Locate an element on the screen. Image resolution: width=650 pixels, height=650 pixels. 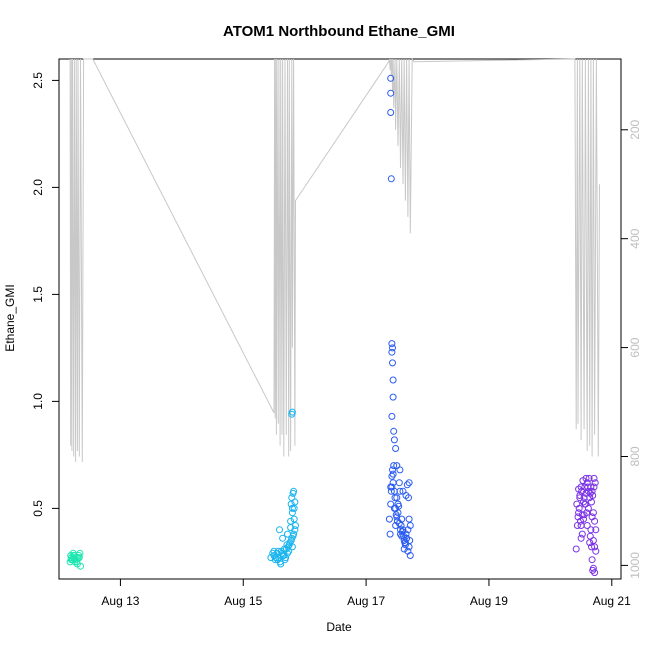
x-tick-label: Aug 19 is located at coordinates (489, 601).